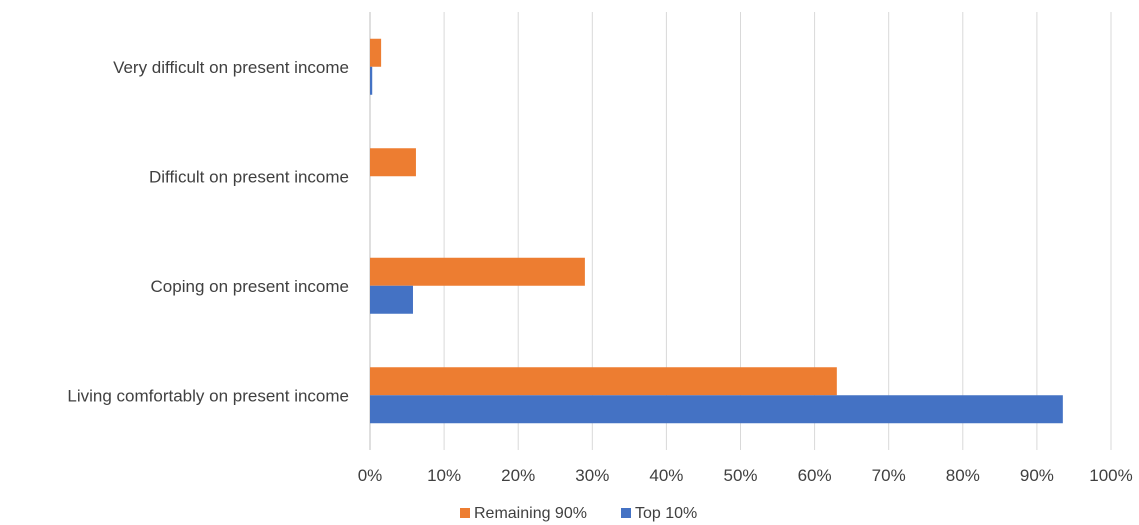 Image resolution: width=1139 pixels, height=525 pixels. Describe the element at coordinates (1110, 475) in the screenshot. I see `x-tick-label: 100%` at that location.